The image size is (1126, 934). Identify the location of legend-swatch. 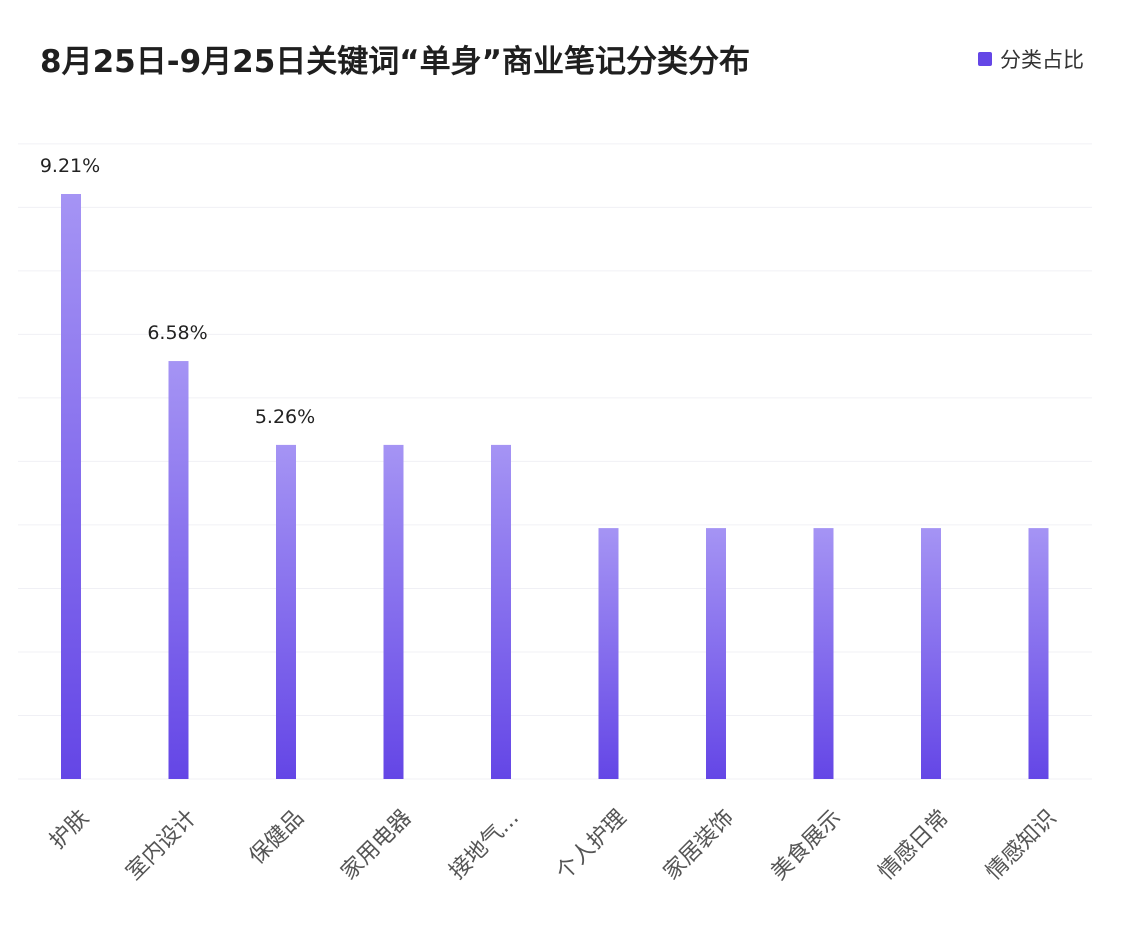
(985, 59).